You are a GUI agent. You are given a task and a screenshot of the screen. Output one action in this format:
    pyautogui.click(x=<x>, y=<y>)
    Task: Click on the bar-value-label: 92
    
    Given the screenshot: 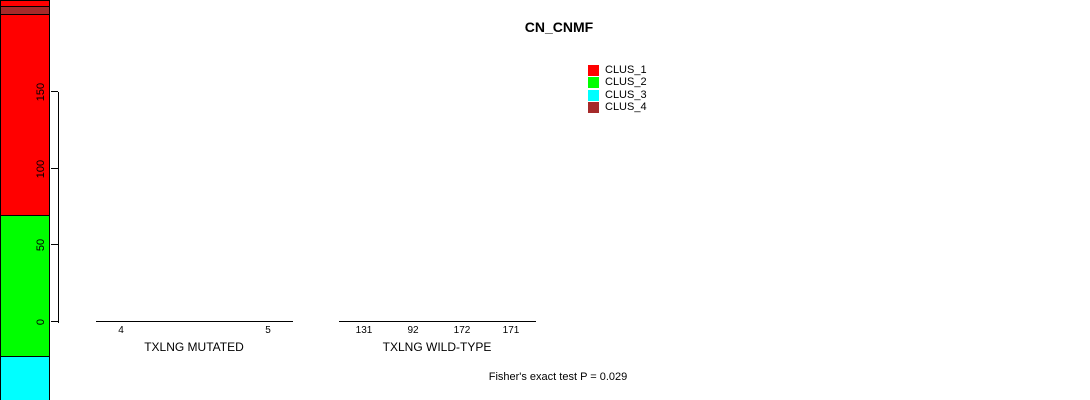 What is the action you would take?
    pyautogui.click(x=413, y=330)
    